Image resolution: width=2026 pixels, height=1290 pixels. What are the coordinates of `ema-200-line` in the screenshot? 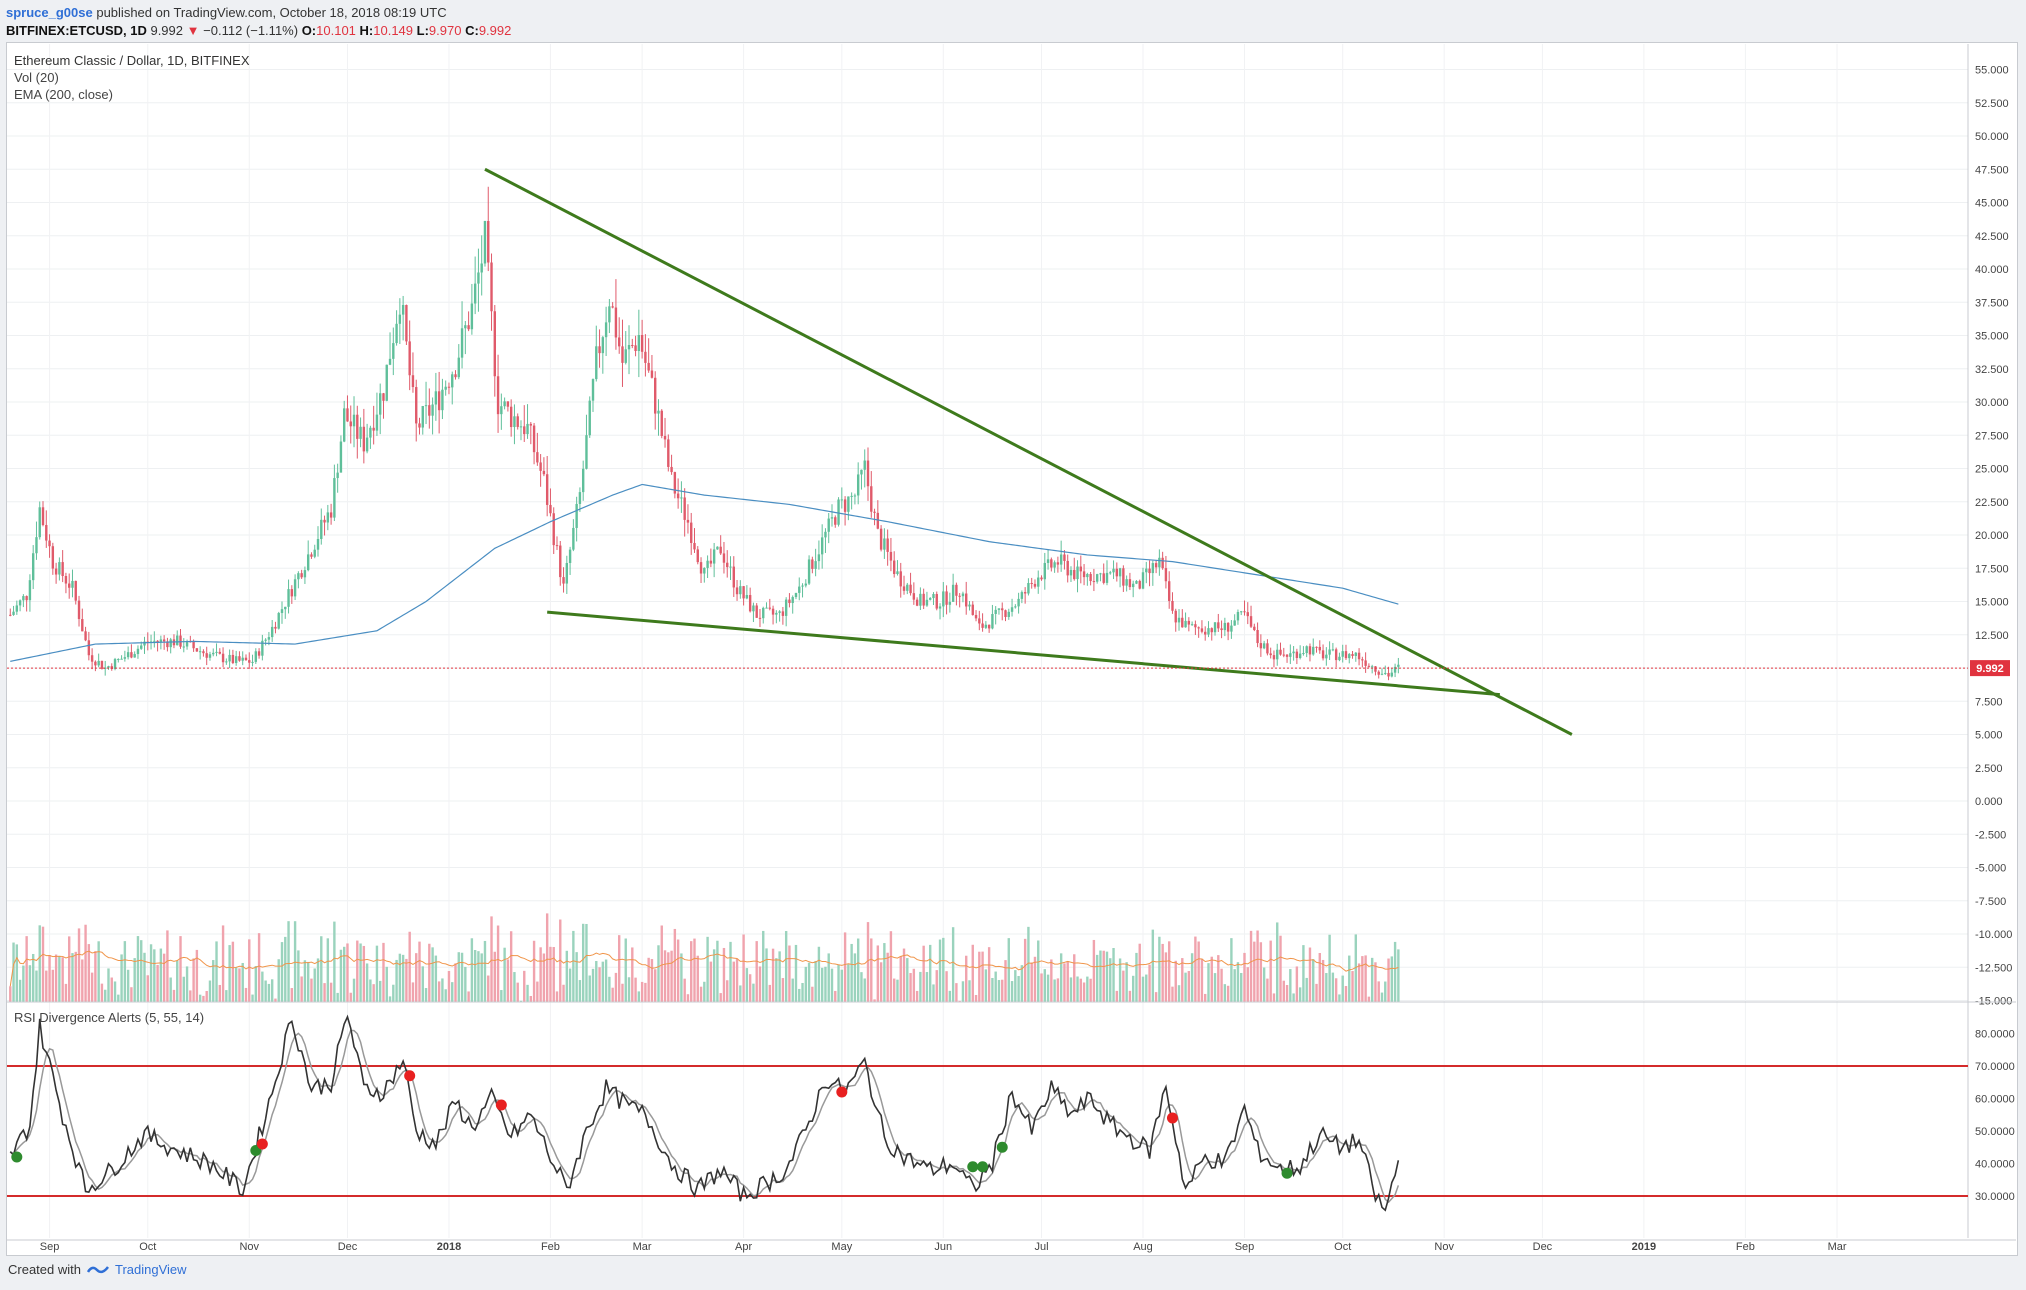 It's located at (704, 572).